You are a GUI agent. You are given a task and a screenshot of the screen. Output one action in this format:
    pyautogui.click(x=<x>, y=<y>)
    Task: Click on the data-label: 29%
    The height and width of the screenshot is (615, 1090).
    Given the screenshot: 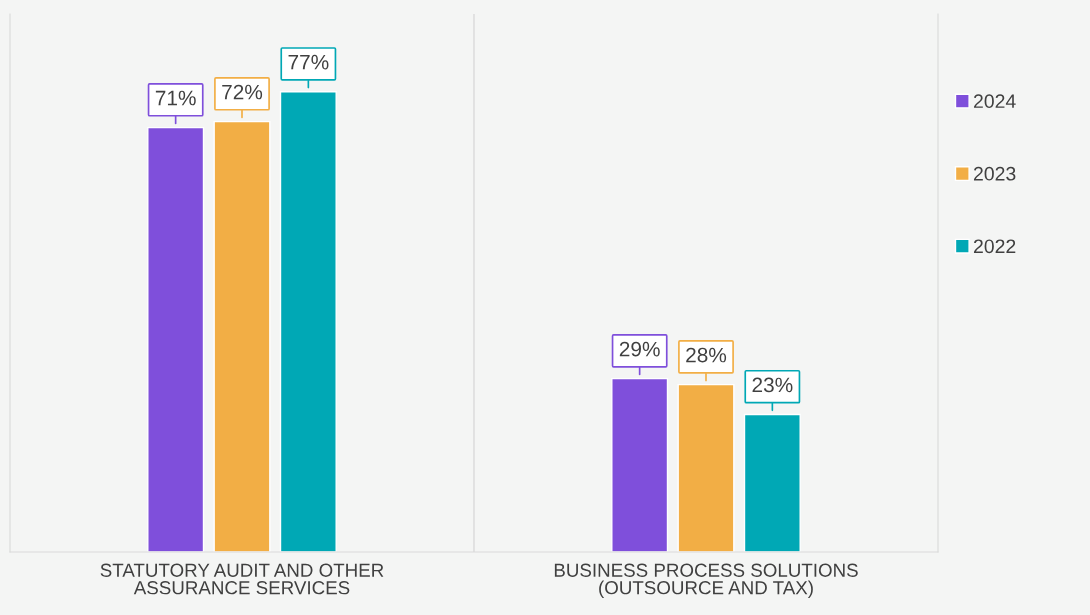 What is the action you would take?
    pyautogui.click(x=639, y=349)
    